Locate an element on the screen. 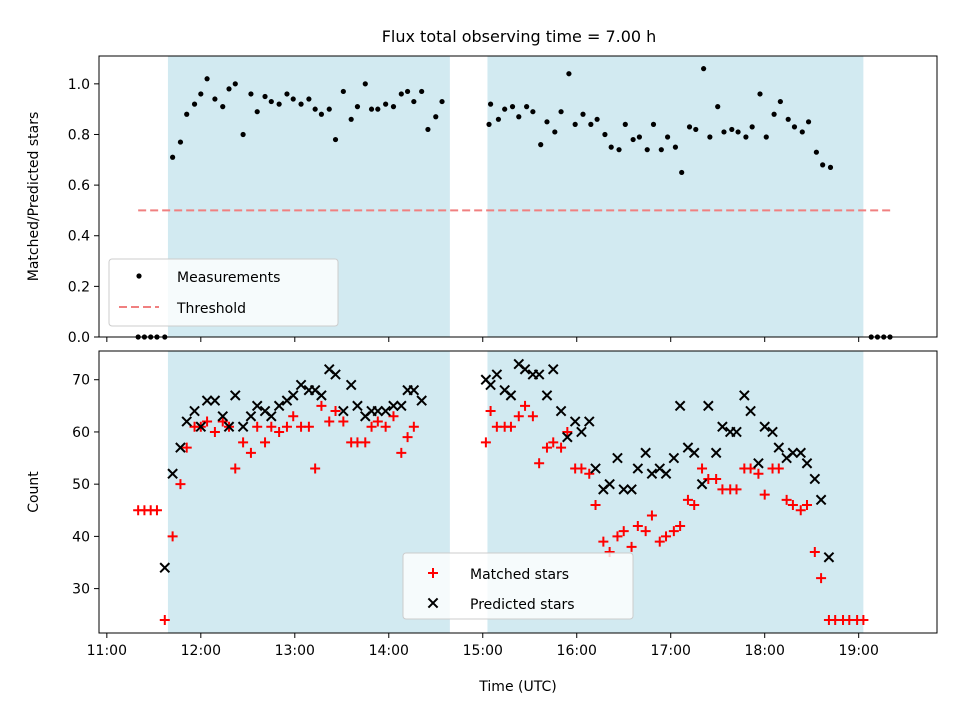 The image size is (960, 720). legend-marker-matched is located at coordinates (433, 573).